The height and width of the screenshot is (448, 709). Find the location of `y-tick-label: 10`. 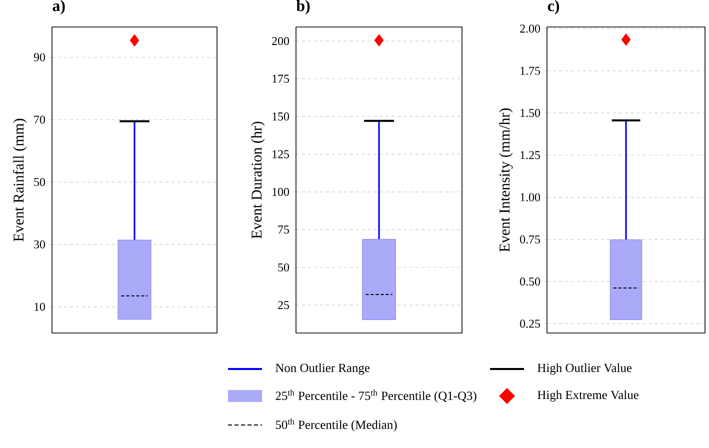

y-tick-label: 10 is located at coordinates (40, 306).